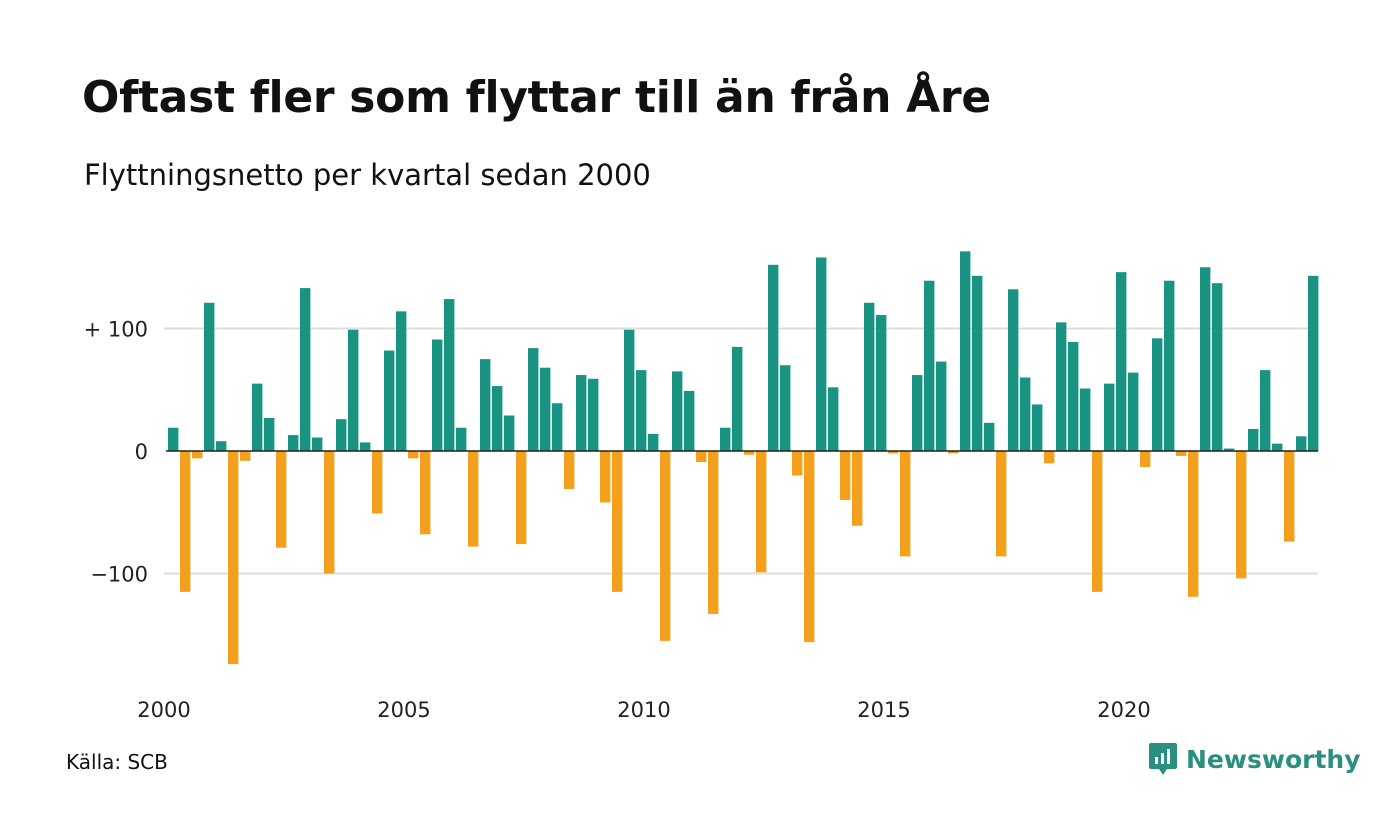 This screenshot has height=840, width=1400. Describe the element at coordinates (367, 175) in the screenshot. I see `chart-subtitle: Flyttningsnetto per kvartal sedan 2000` at that location.